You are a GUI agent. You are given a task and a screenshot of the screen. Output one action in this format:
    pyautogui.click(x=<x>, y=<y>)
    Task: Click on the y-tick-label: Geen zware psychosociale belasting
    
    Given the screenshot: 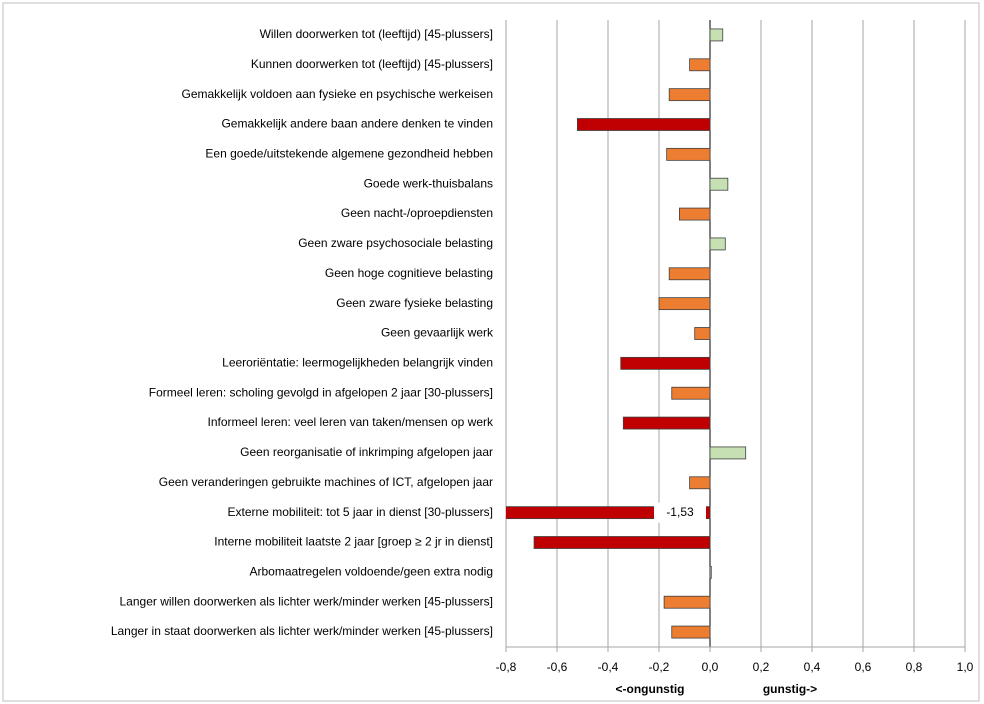 What is the action you would take?
    pyautogui.click(x=395, y=243)
    